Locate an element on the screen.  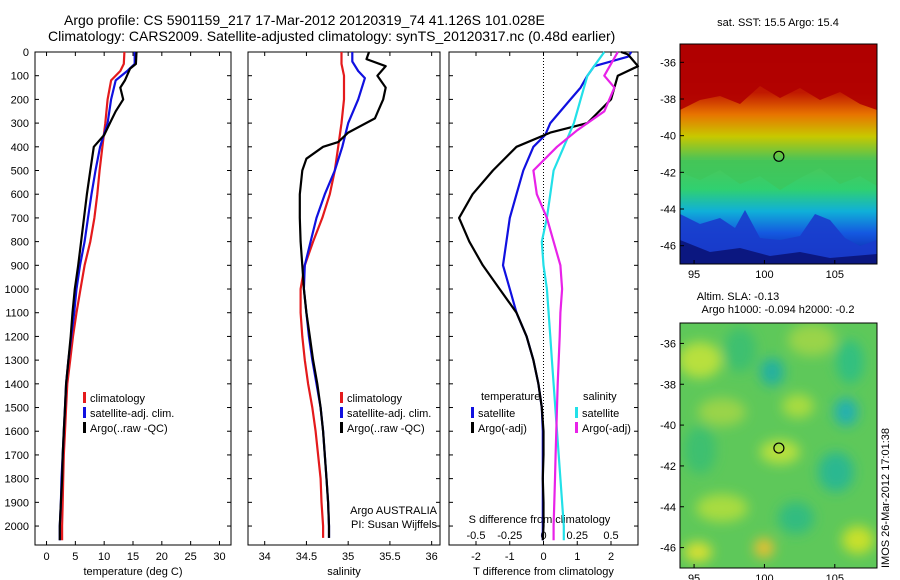
sst-map-texture is located at coordinates (778, 154).